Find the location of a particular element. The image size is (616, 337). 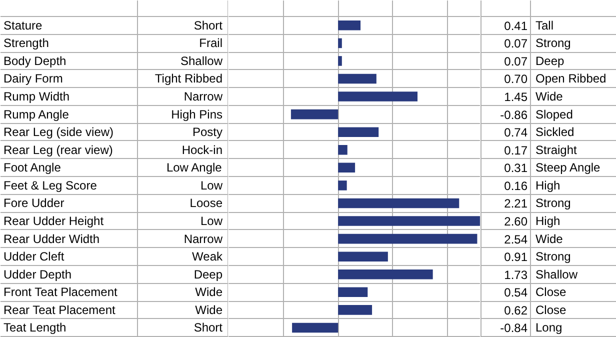

y-tick-label: Rear Leg (side view) is located at coordinates (59, 132).